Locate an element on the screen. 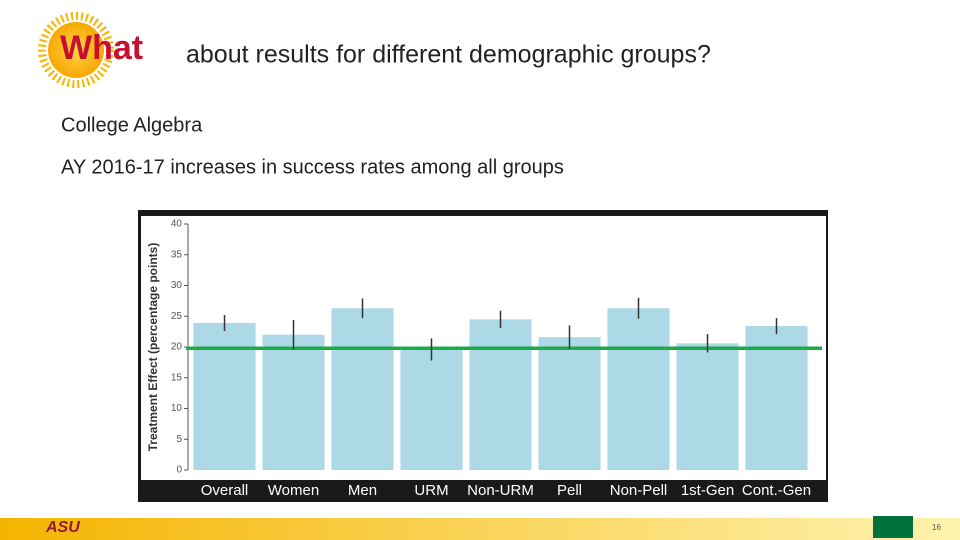 This screenshot has height=540, width=960. y-axis-title: Treatment Effect (percentage points) is located at coordinates (153, 347).